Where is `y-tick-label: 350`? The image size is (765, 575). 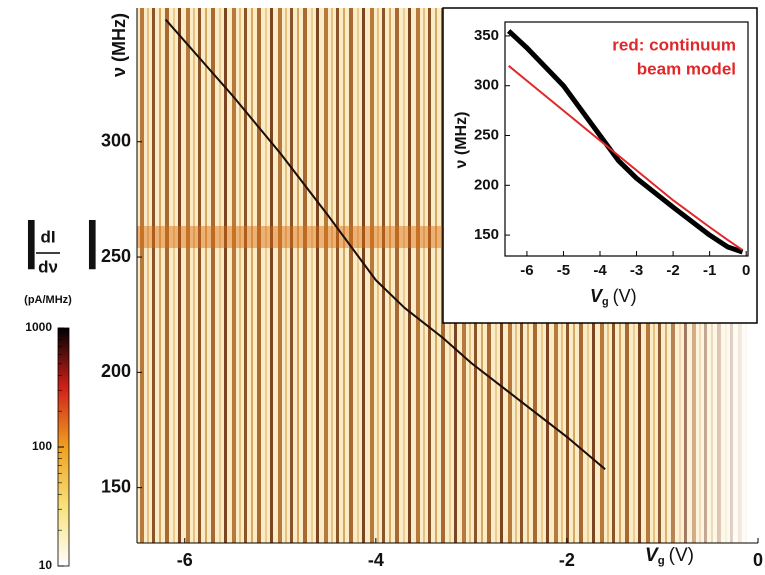
y-tick-label: 350 is located at coordinates (486, 35).